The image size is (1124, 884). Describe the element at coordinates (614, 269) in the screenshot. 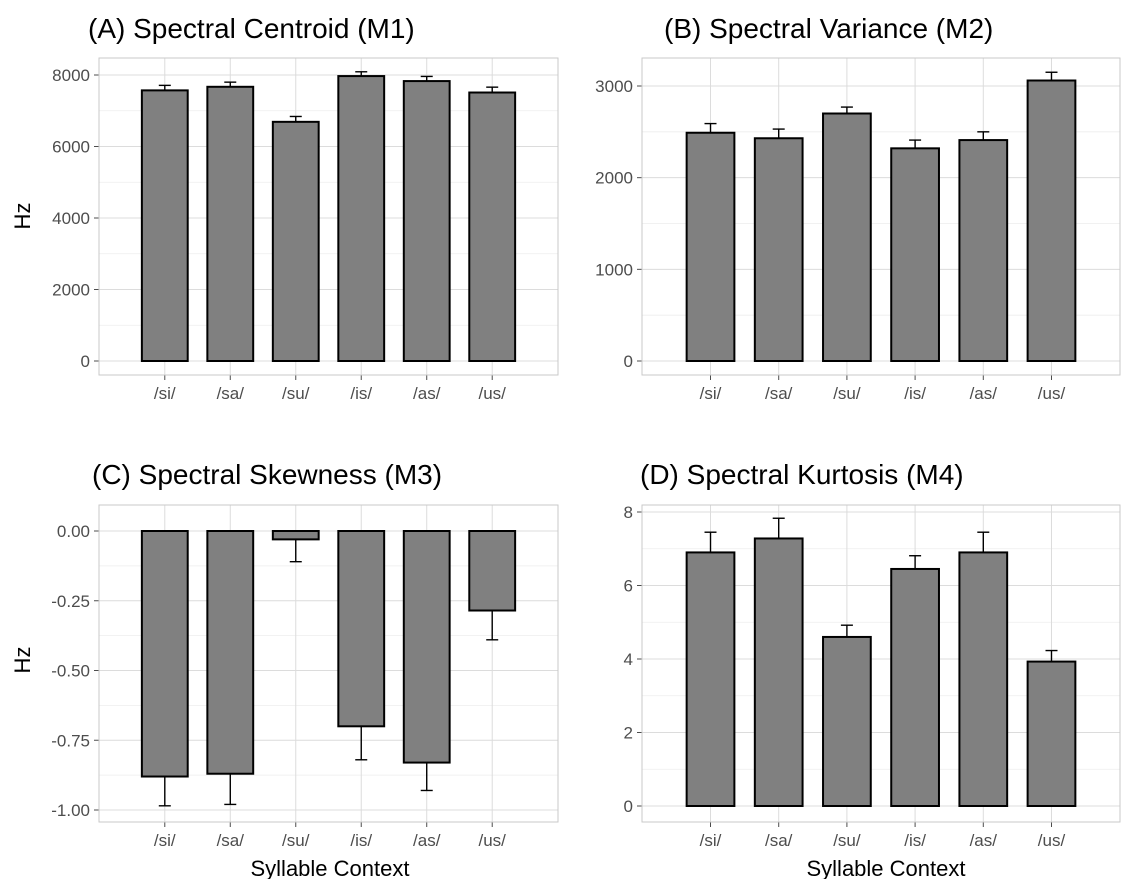

I see `y-tick-label: 1000` at that location.